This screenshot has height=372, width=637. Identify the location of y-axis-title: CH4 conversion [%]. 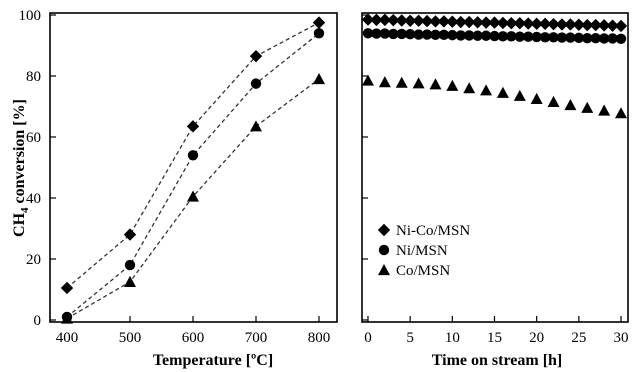
(21, 168).